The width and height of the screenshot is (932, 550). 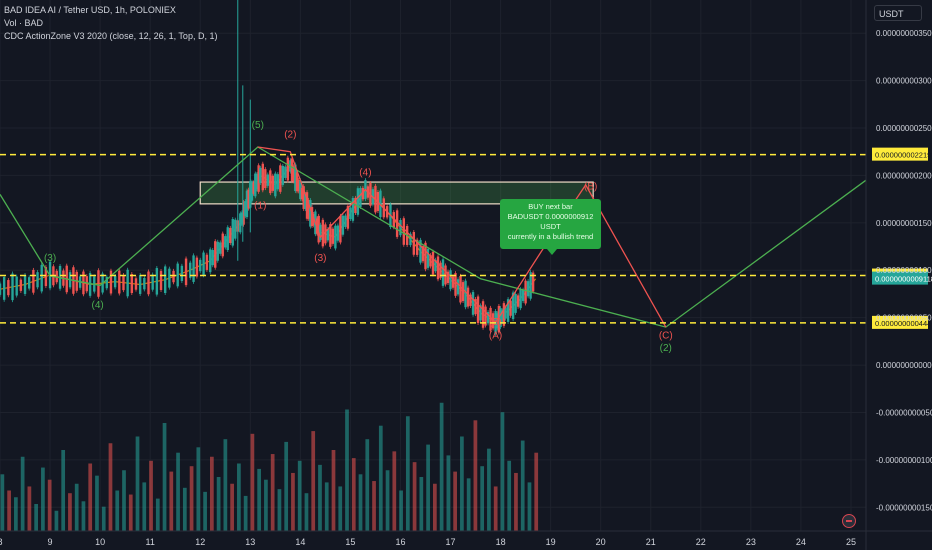 What do you see at coordinates (904, 270) in the screenshot?
I see `y-tick-label: 0.0000000010000` at bounding box center [904, 270].